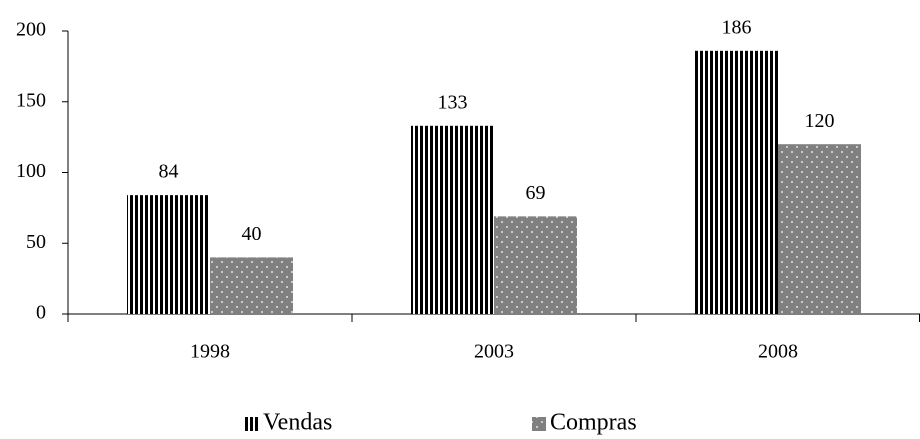  What do you see at coordinates (536, 193) in the screenshot?
I see `data-label: 69` at bounding box center [536, 193].